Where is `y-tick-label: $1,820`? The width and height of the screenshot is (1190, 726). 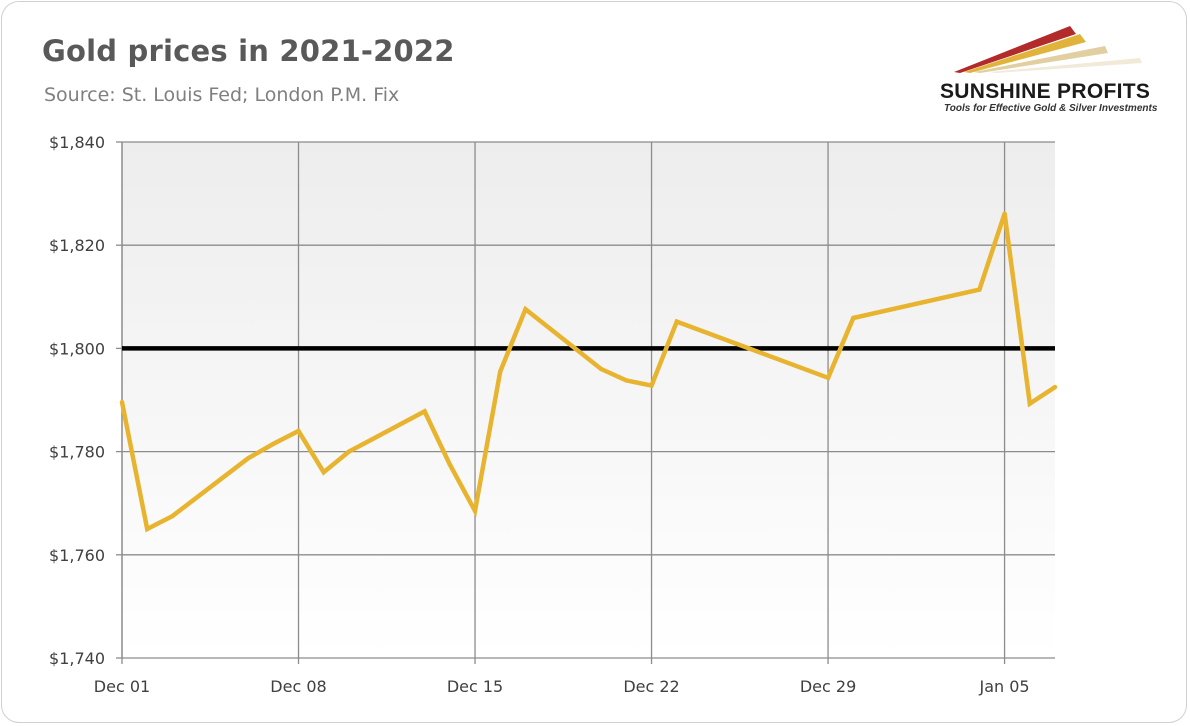
y-tick-label: $1,820 is located at coordinates (77, 245).